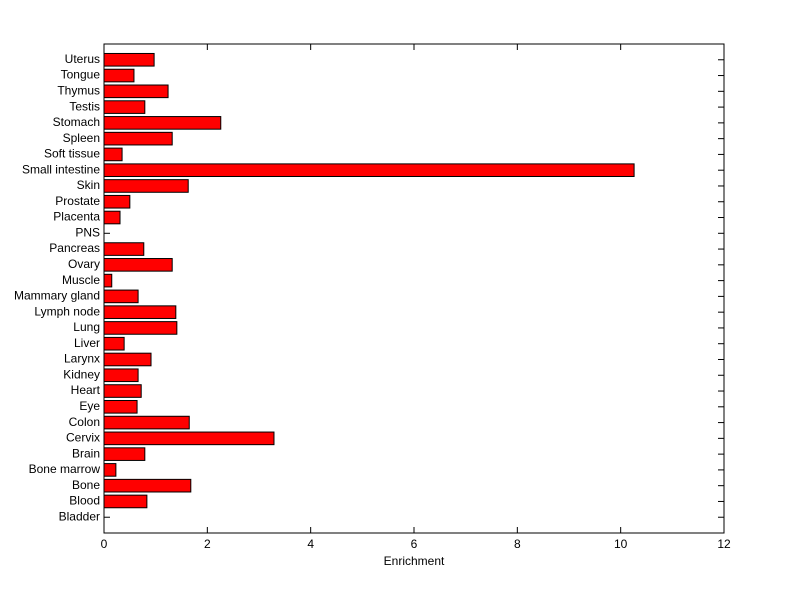 The height and width of the screenshot is (599, 800). What do you see at coordinates (414, 544) in the screenshot?
I see `x-tick-label: 6` at bounding box center [414, 544].